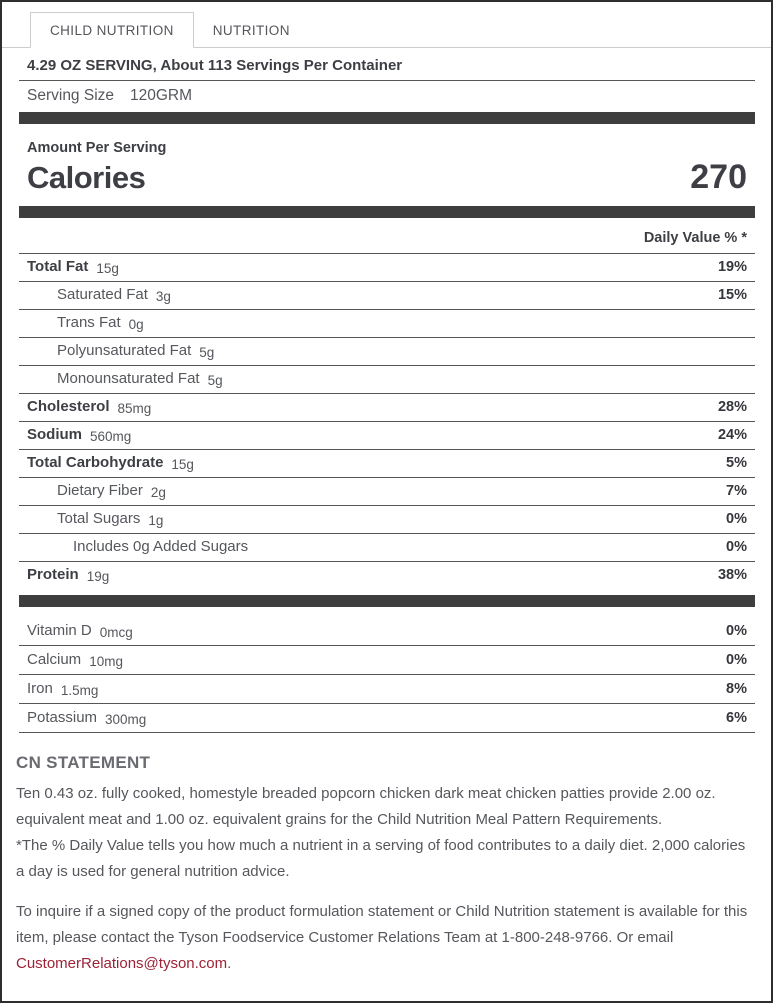 This screenshot has width=773, height=1003. I want to click on nutrient-amount: 0g, so click(136, 324).